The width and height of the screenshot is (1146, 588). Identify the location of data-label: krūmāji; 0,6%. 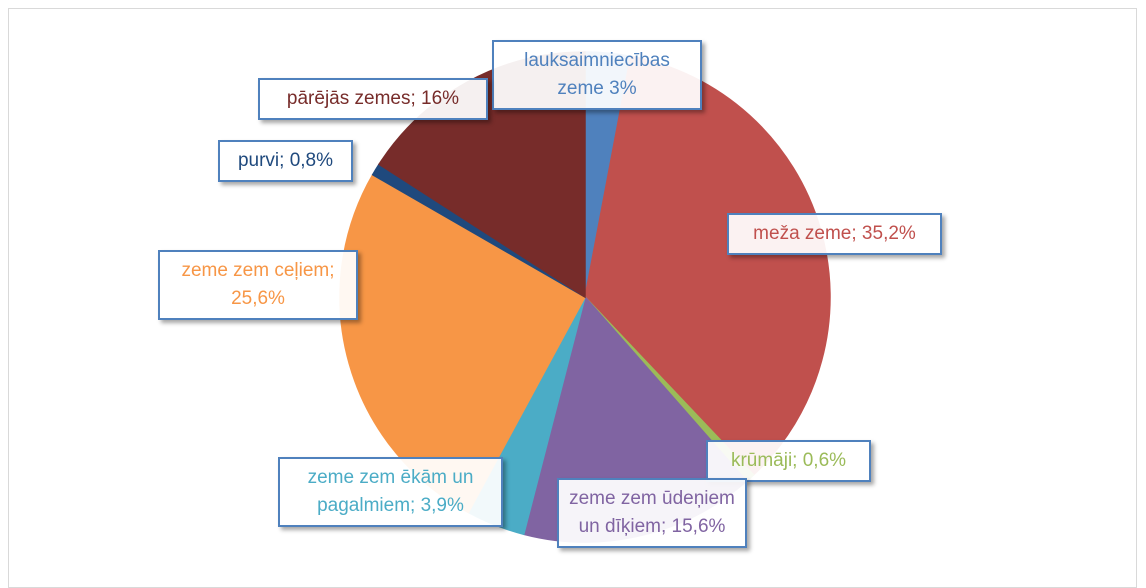
(788, 461).